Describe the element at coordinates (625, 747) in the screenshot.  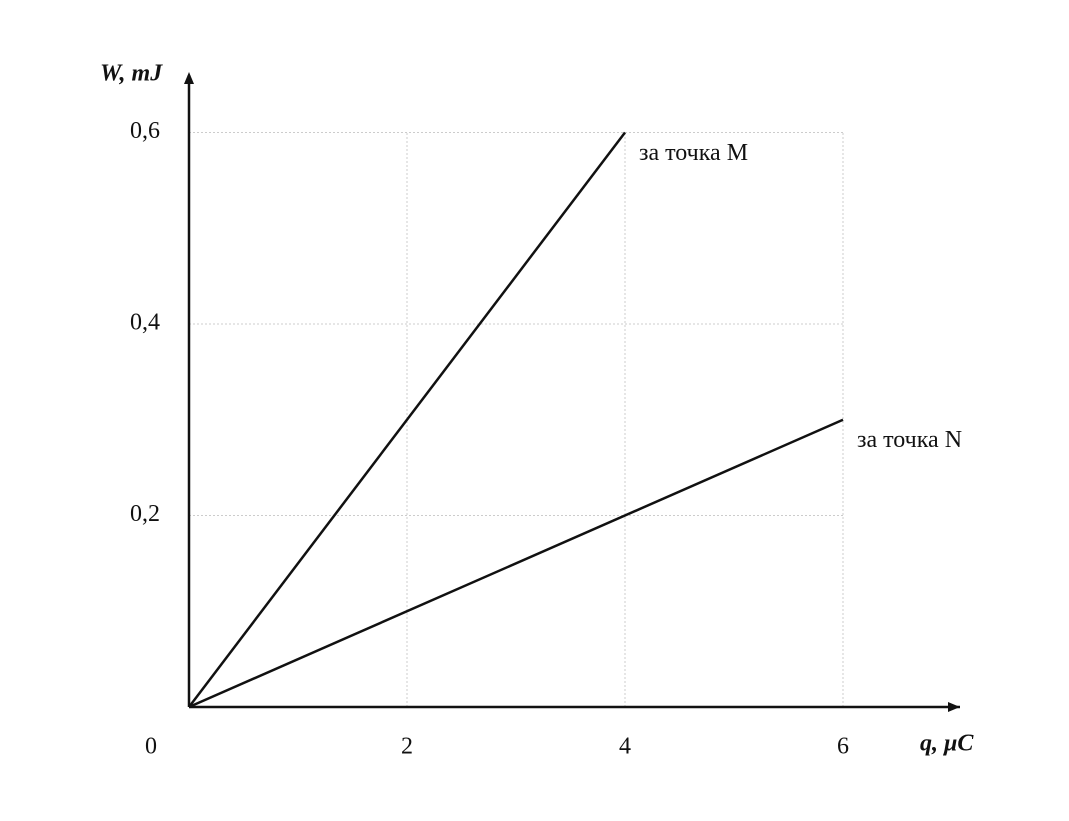
I see `x-tick-label: 4` at that location.